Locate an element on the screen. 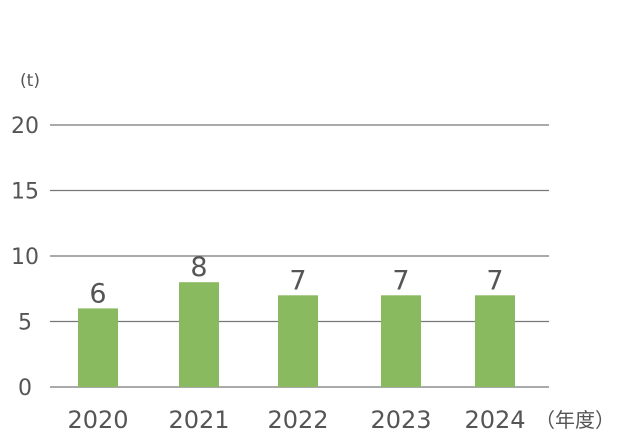  y-tick-label: 15 is located at coordinates (25, 192).